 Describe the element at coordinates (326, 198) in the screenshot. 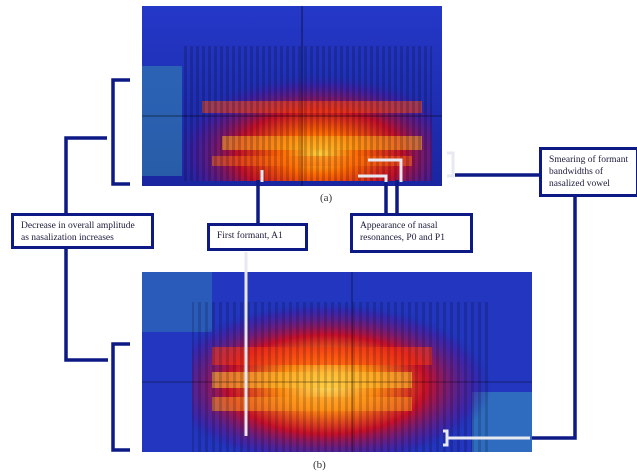

I see `caption-a: (a)` at that location.